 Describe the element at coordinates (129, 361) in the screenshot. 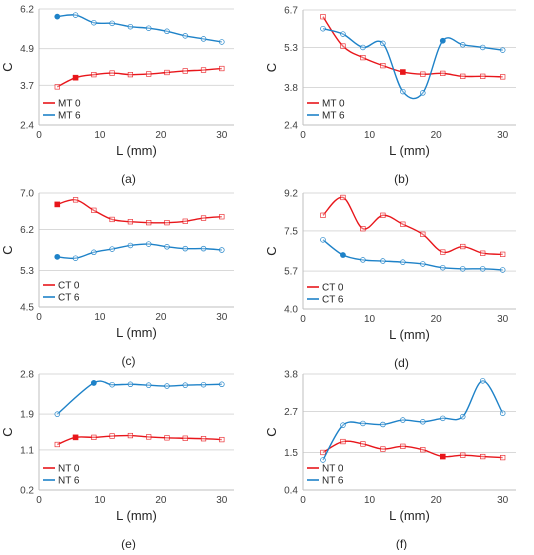

I see `panel-label: (c)` at that location.